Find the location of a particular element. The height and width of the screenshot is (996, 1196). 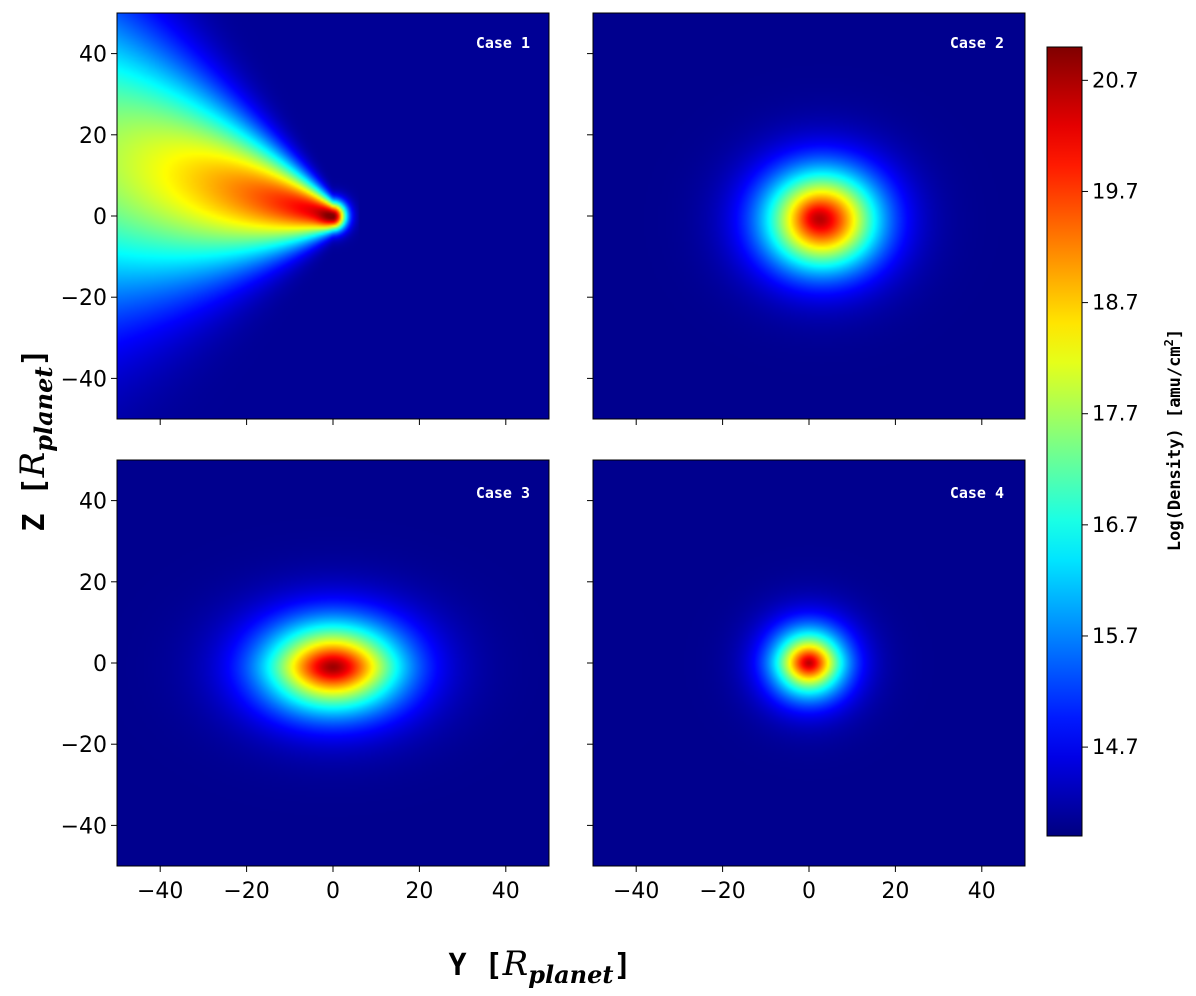

y-axis-label-unit: R is located at coordinates (33, 465).